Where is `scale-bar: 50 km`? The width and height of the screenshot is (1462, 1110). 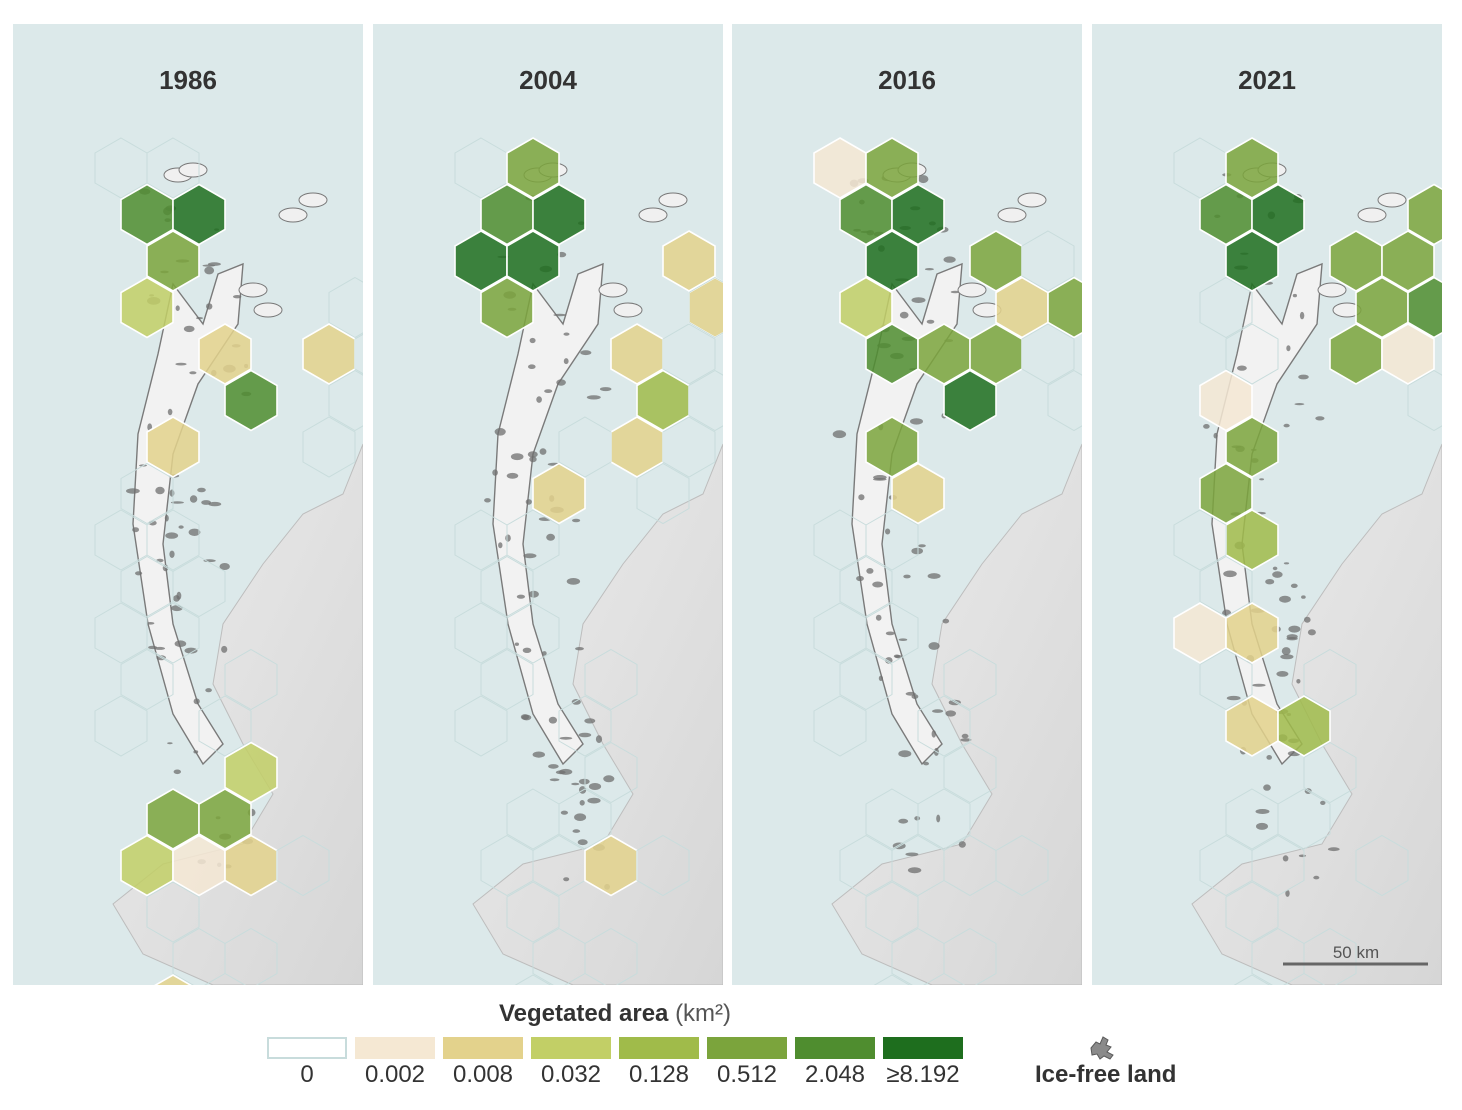 scale-bar: 50 km is located at coordinates (1355, 954).